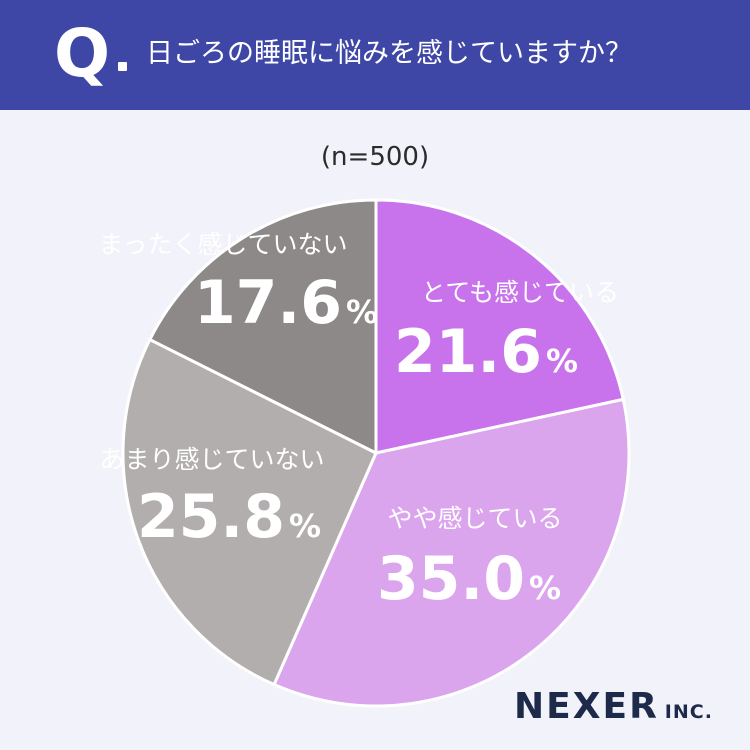  What do you see at coordinates (389, 53) in the screenshot?
I see `question-text: 日ごろの睡眠に悩みを感じていますか？` at bounding box center [389, 53].